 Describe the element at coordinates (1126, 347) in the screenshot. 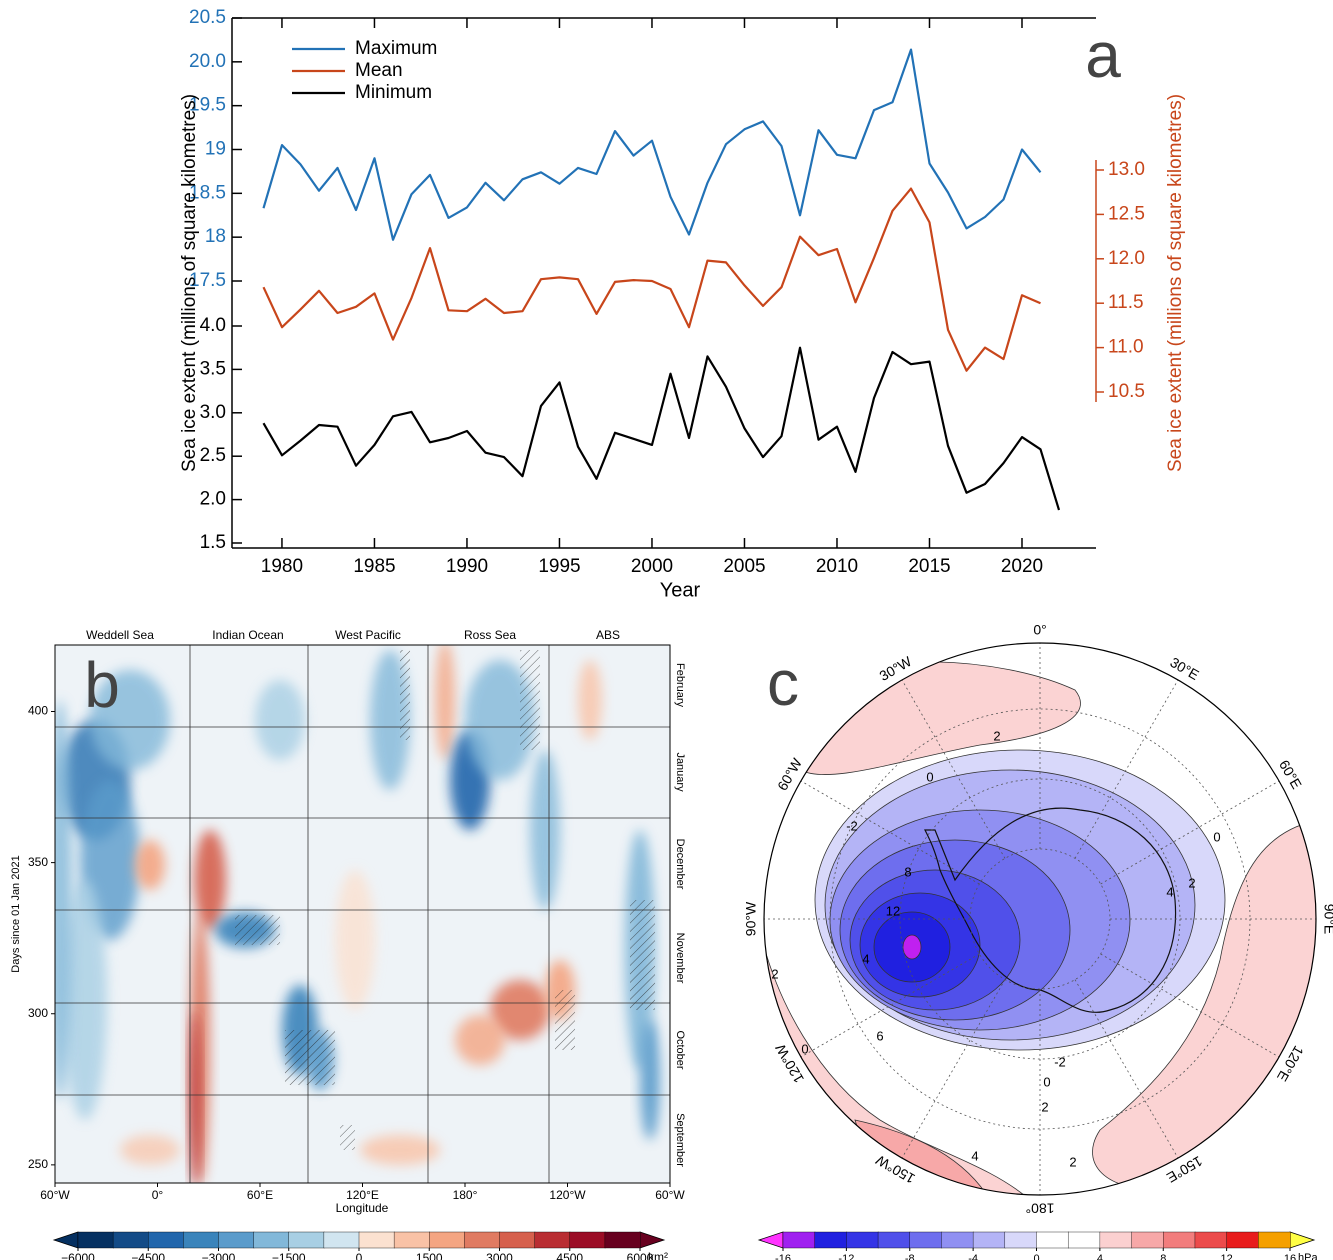

I see `y2-tick-label: 11.0` at that location.